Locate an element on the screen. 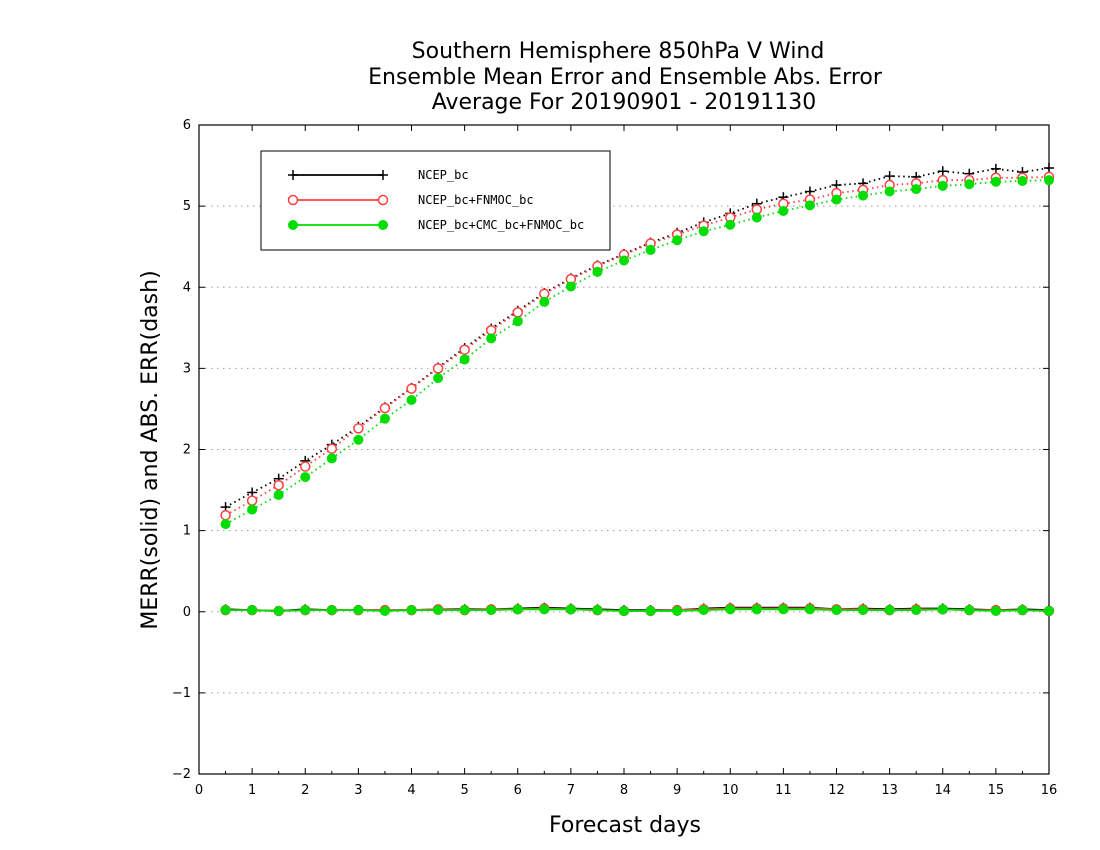 The width and height of the screenshot is (1100, 850). legend-label-0: NCEP_bc is located at coordinates (443, 175).